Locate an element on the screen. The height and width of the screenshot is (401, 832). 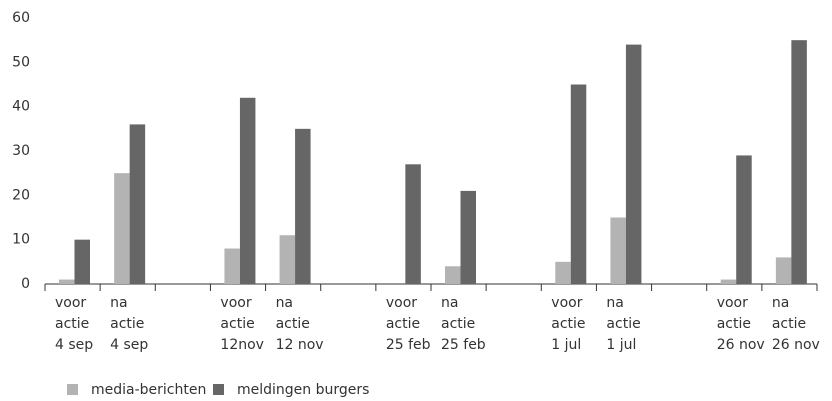
legend-label: media-berichten is located at coordinates (148, 390).